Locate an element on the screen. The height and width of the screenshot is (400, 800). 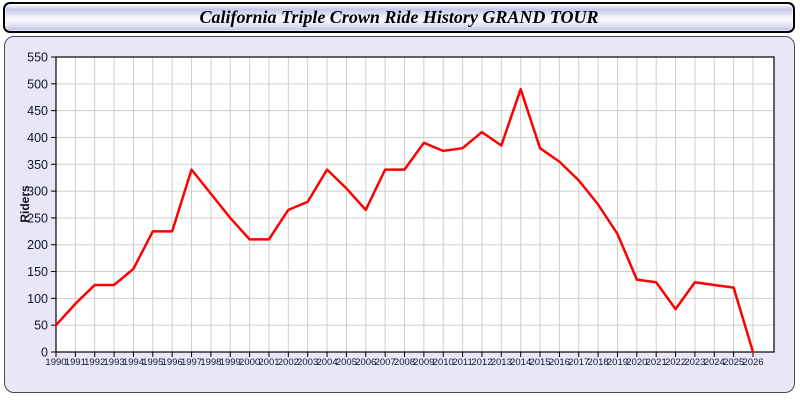
y-tick-label: 150 is located at coordinates (37, 272).